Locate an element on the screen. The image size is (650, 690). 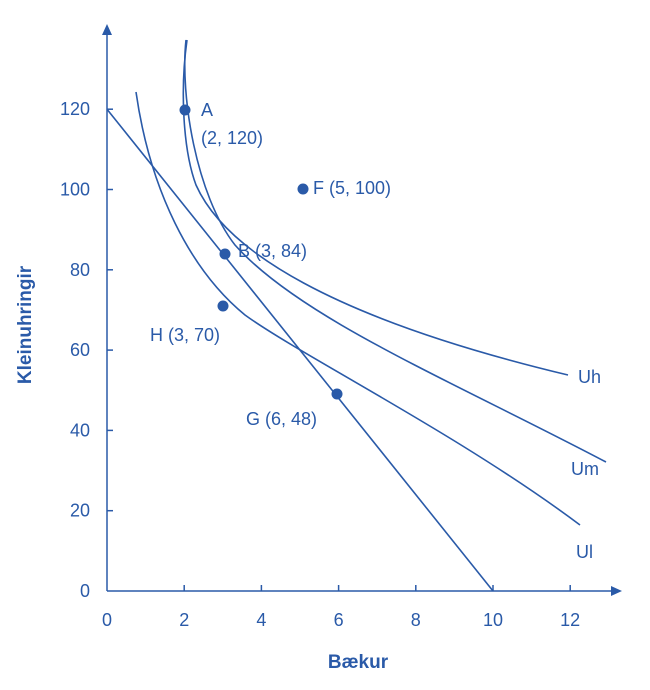
y-tick-label: 60 is located at coordinates (80, 350).